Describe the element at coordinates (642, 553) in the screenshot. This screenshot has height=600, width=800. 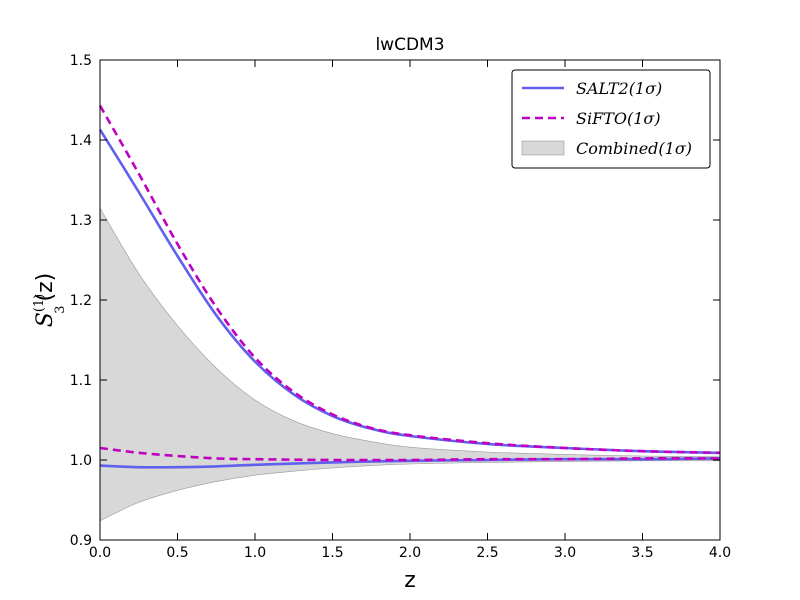
I see `x-tick-label: 3.5` at that location.